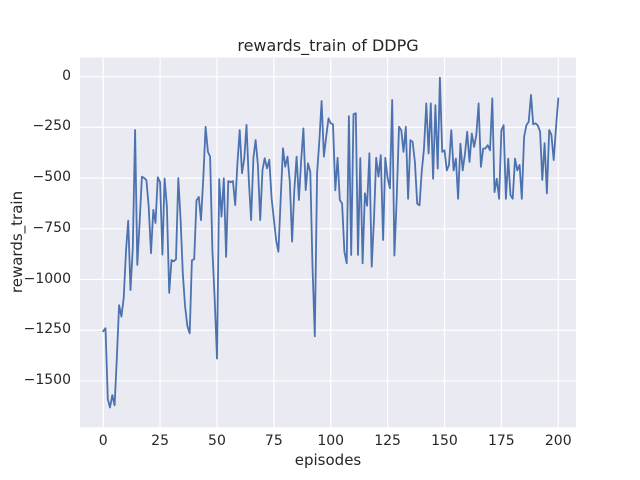 The image size is (640, 480). Describe the element at coordinates (444, 441) in the screenshot. I see `x-tick-label: 150` at that location.